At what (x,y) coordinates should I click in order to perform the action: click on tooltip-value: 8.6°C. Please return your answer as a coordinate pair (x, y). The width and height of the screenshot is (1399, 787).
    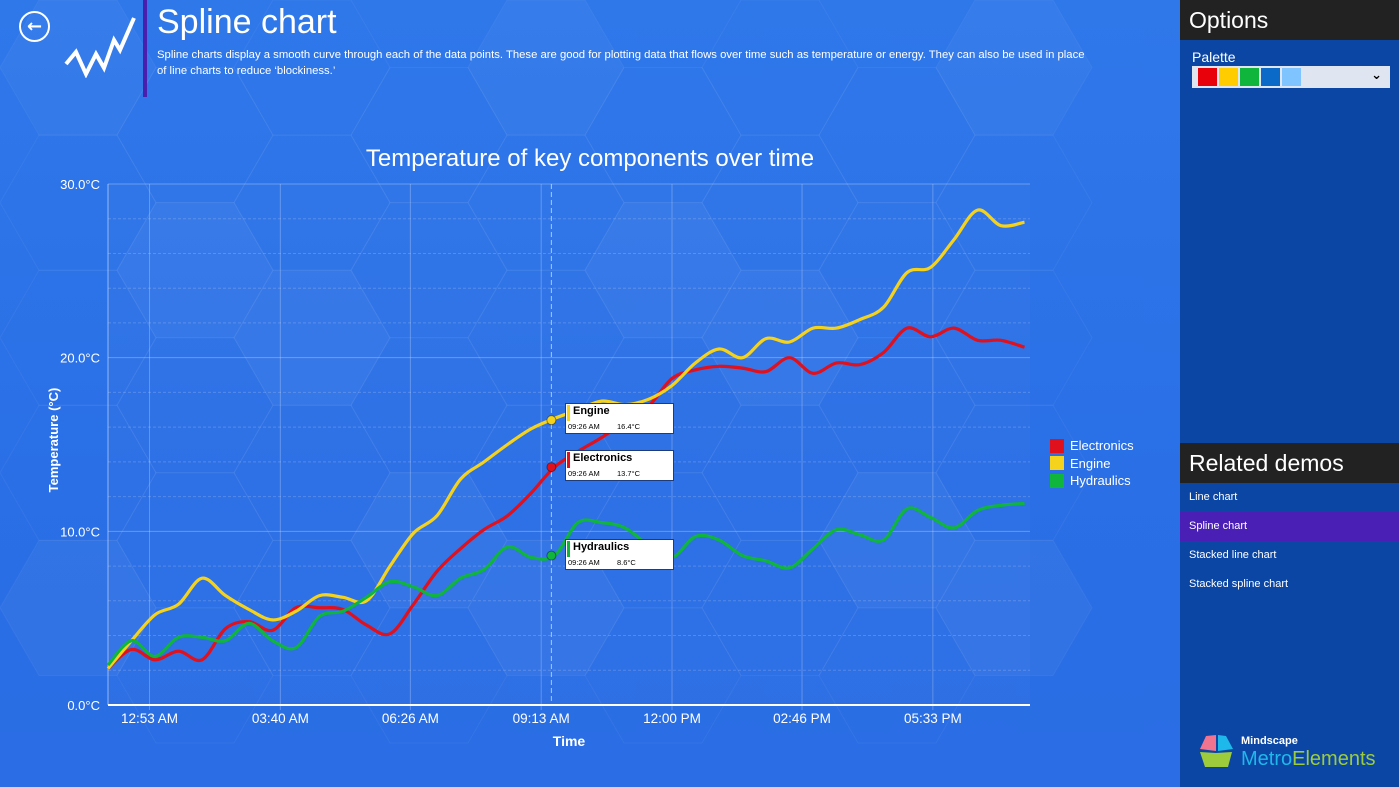
    Looking at the image, I should click on (626, 562).